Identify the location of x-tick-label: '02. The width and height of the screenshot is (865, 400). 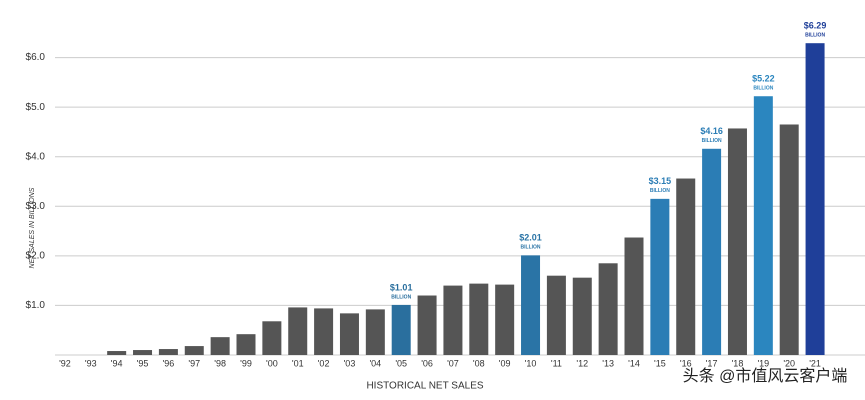
(324, 363).